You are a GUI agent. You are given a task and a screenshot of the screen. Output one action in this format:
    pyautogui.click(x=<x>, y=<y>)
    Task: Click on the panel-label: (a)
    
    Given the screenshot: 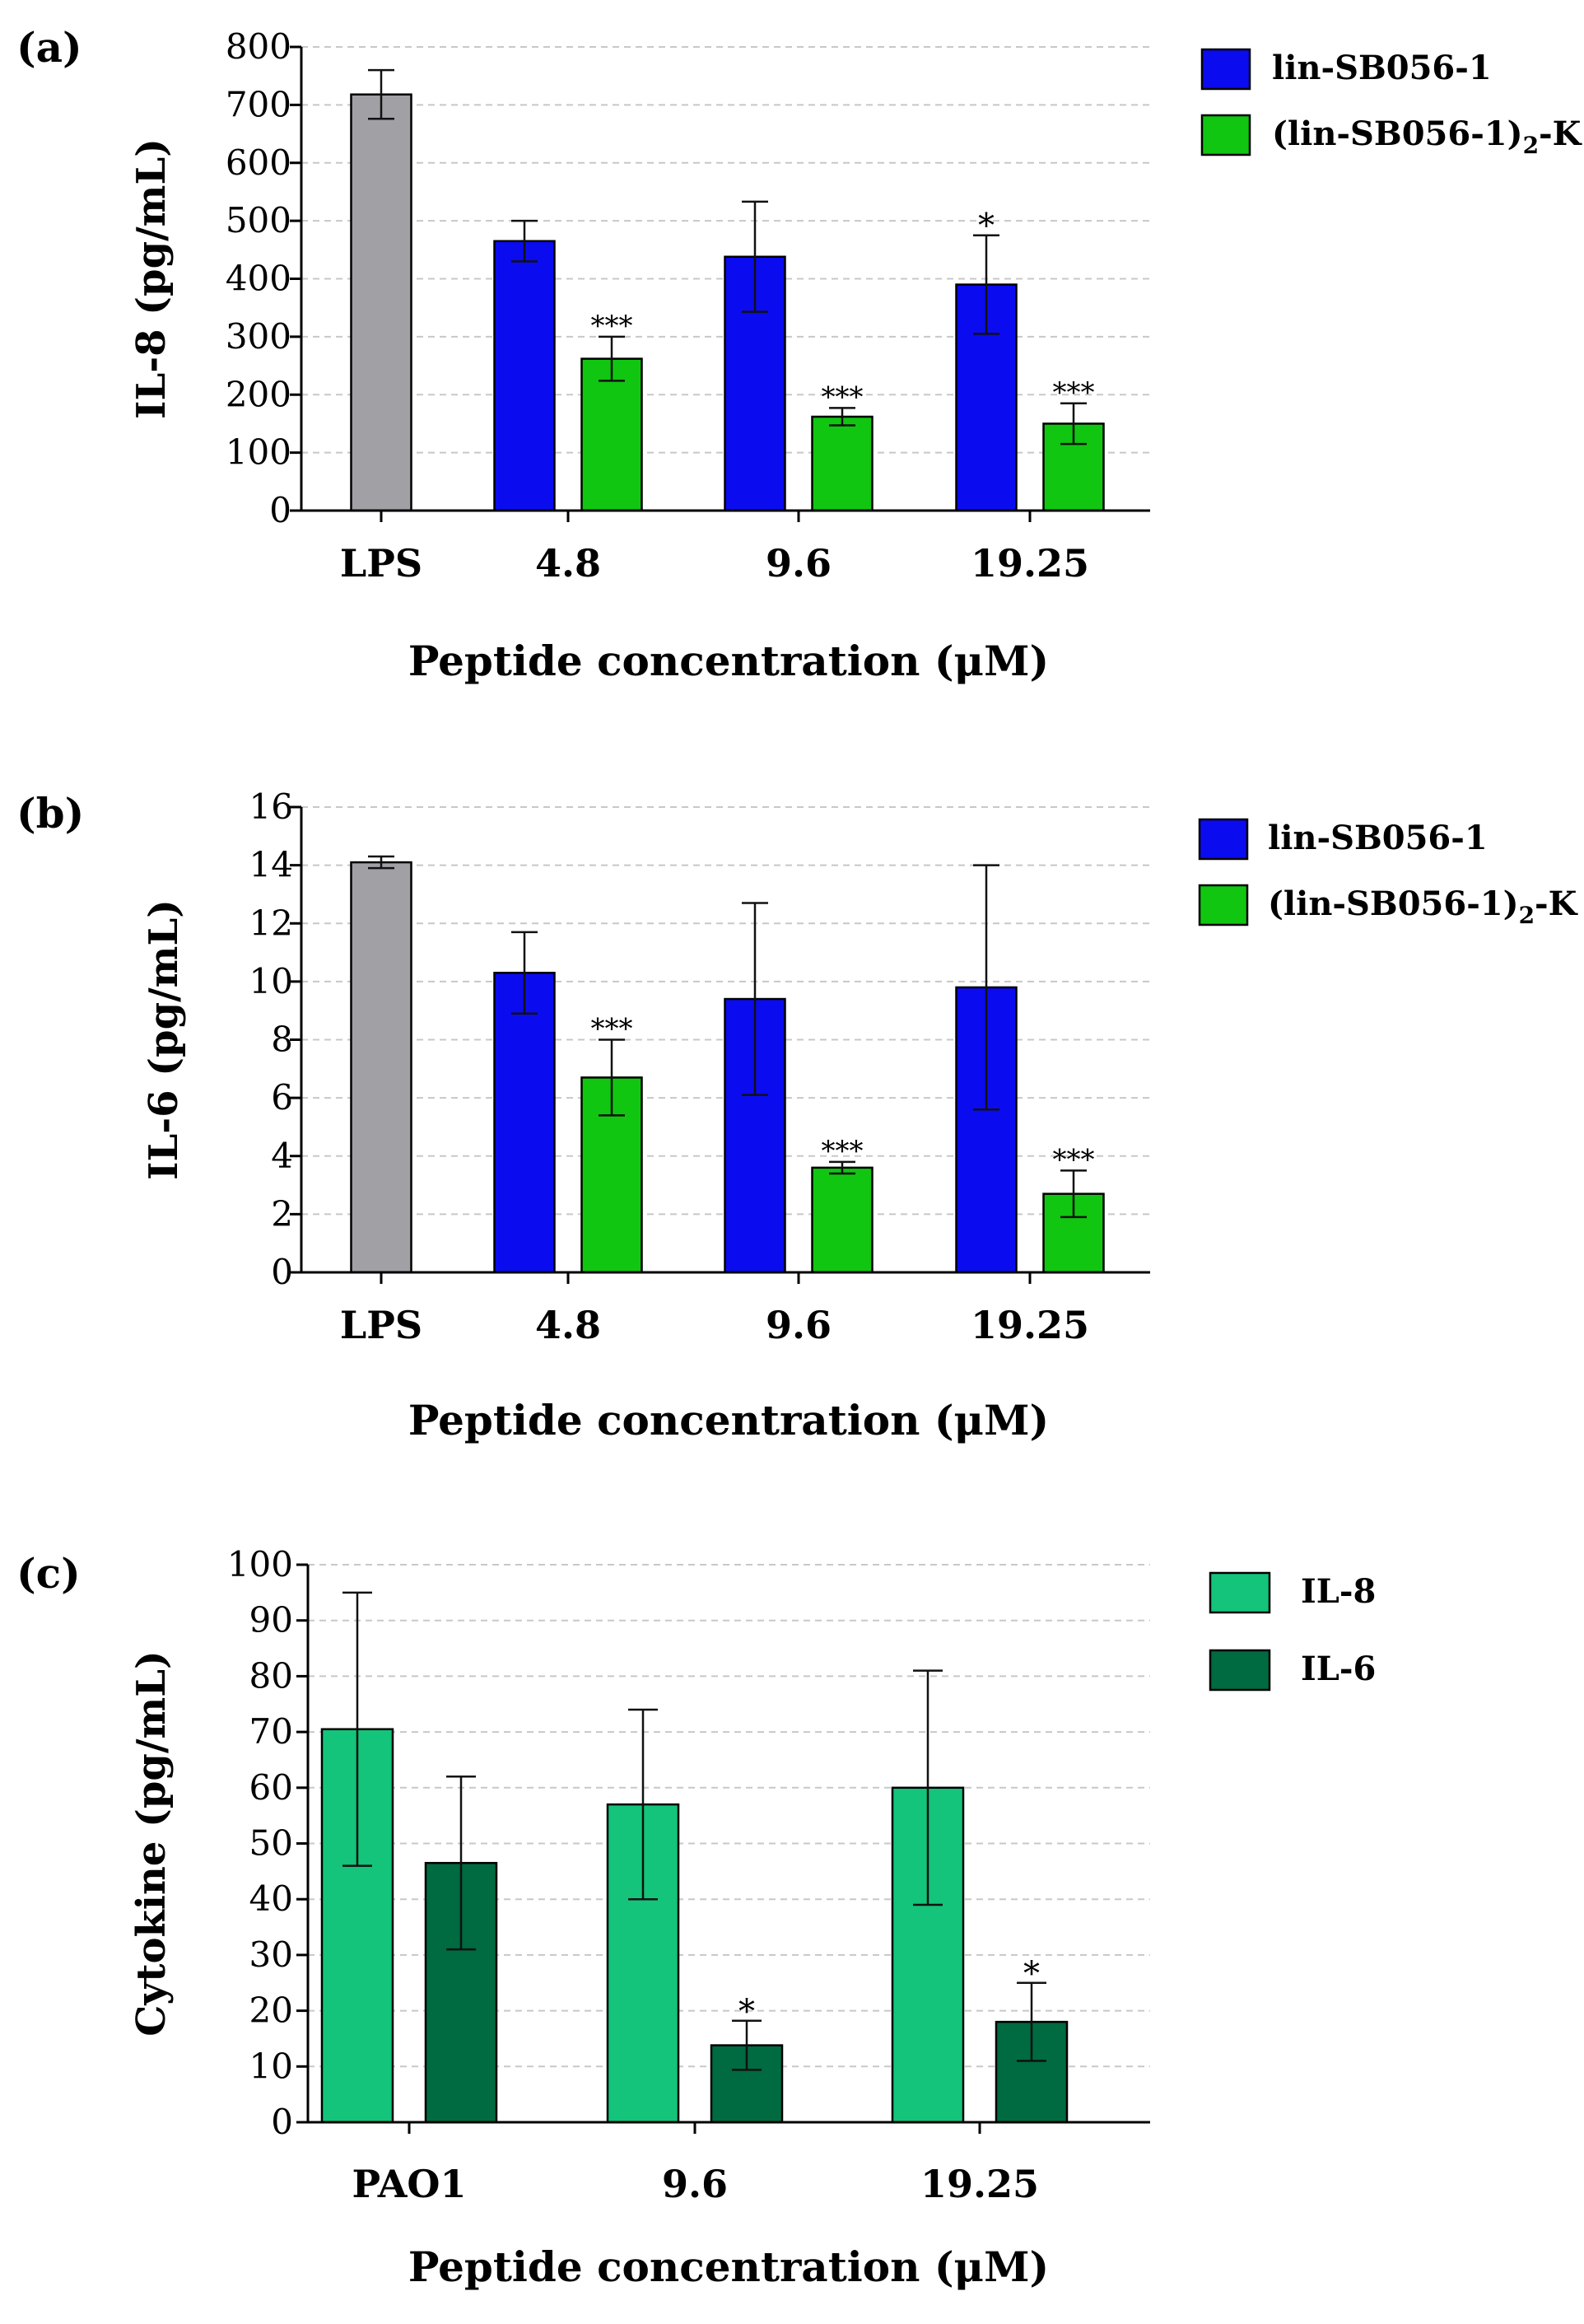 What is the action you would take?
    pyautogui.click(x=49, y=47)
    